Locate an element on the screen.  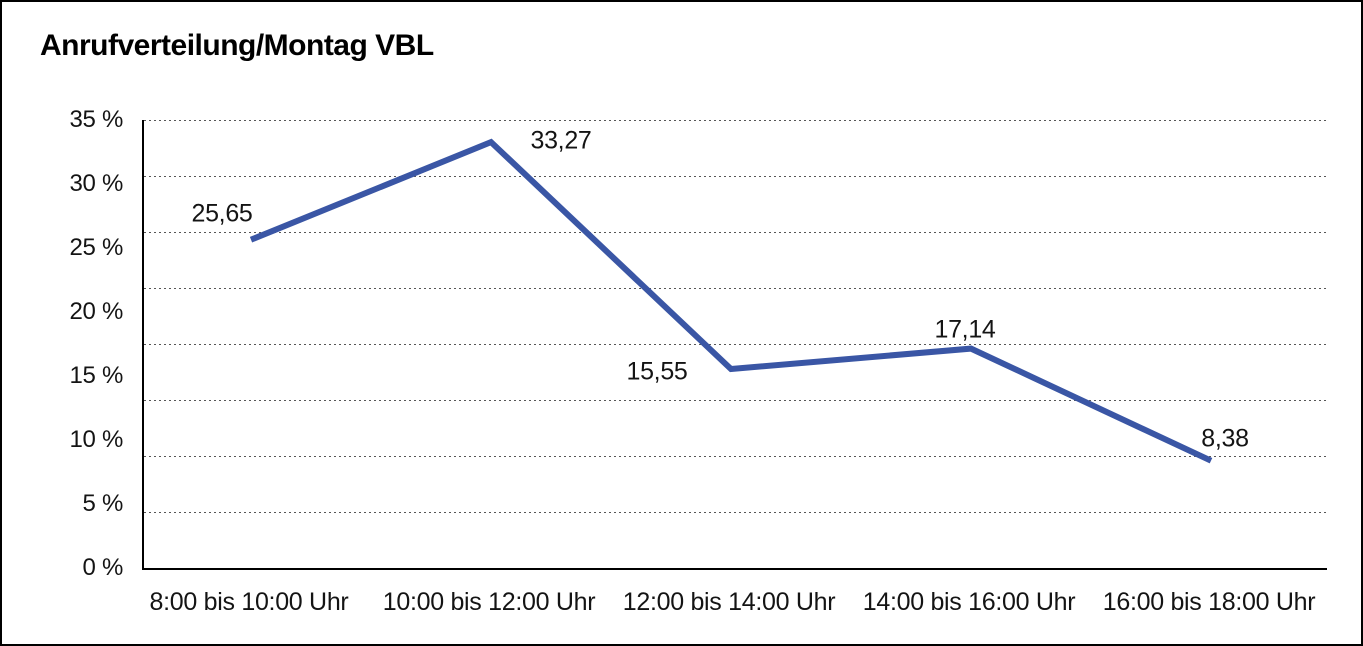
y-tick-label: 30 % is located at coordinates (96, 183).